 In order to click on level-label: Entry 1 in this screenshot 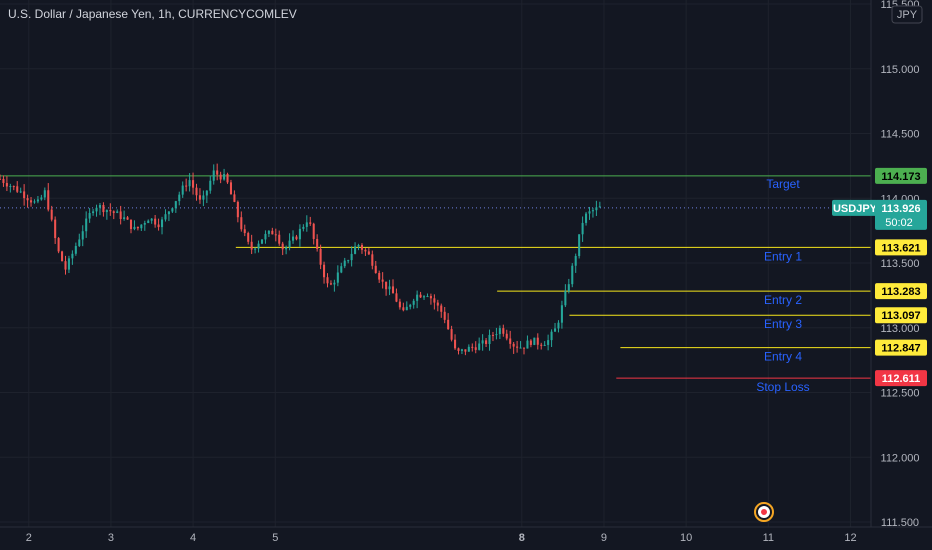, I will do `click(783, 256)`.